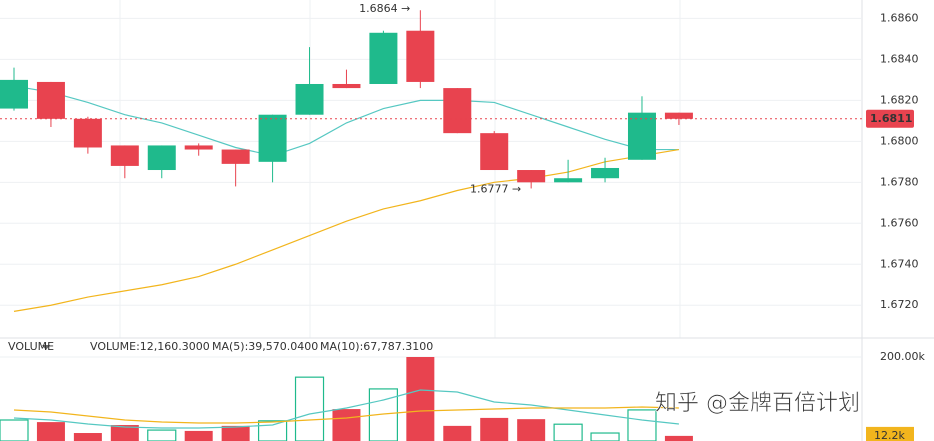  I want to click on ma-line, so click(346, 121).